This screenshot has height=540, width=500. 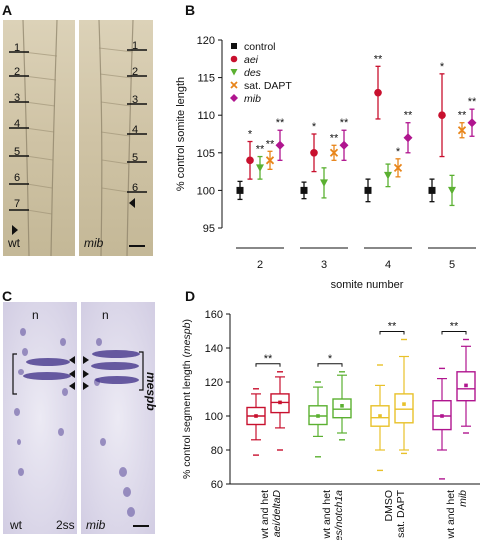 I want to click on x-axis-label: somite number, so click(x=367, y=284).